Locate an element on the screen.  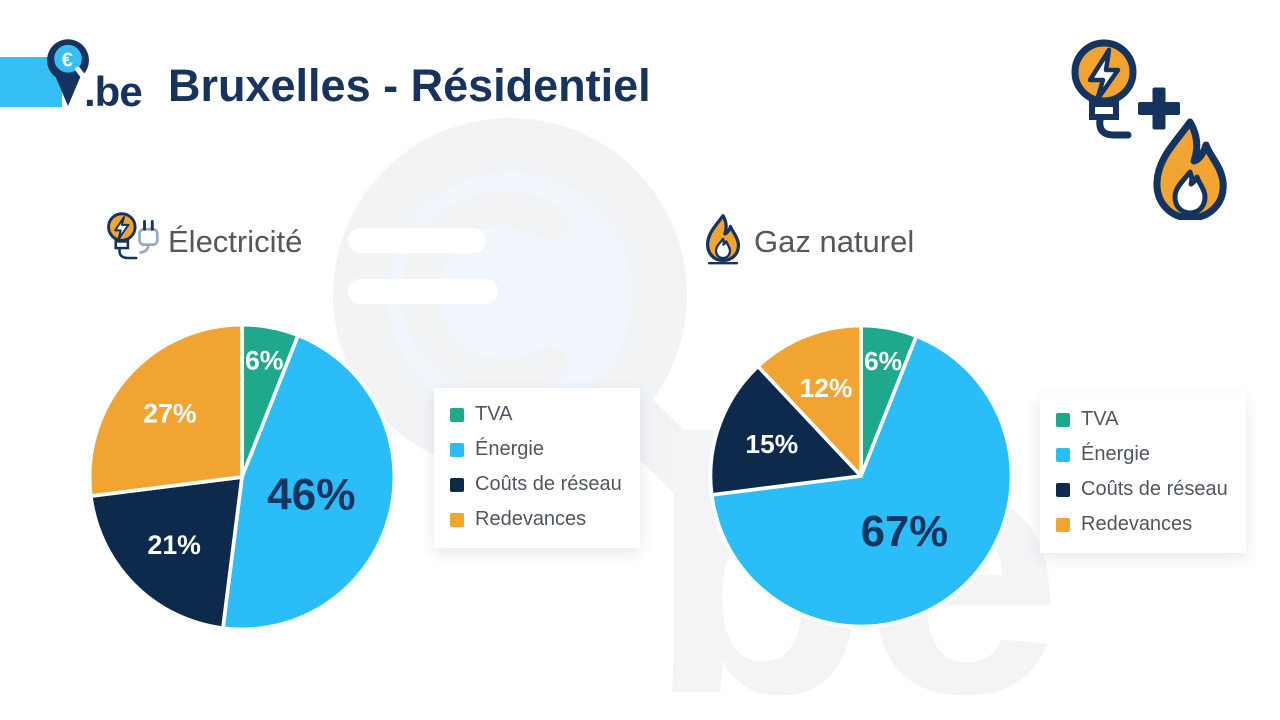
electricity-pie-chart: 6% 46% 21% 27% is located at coordinates (242, 477).